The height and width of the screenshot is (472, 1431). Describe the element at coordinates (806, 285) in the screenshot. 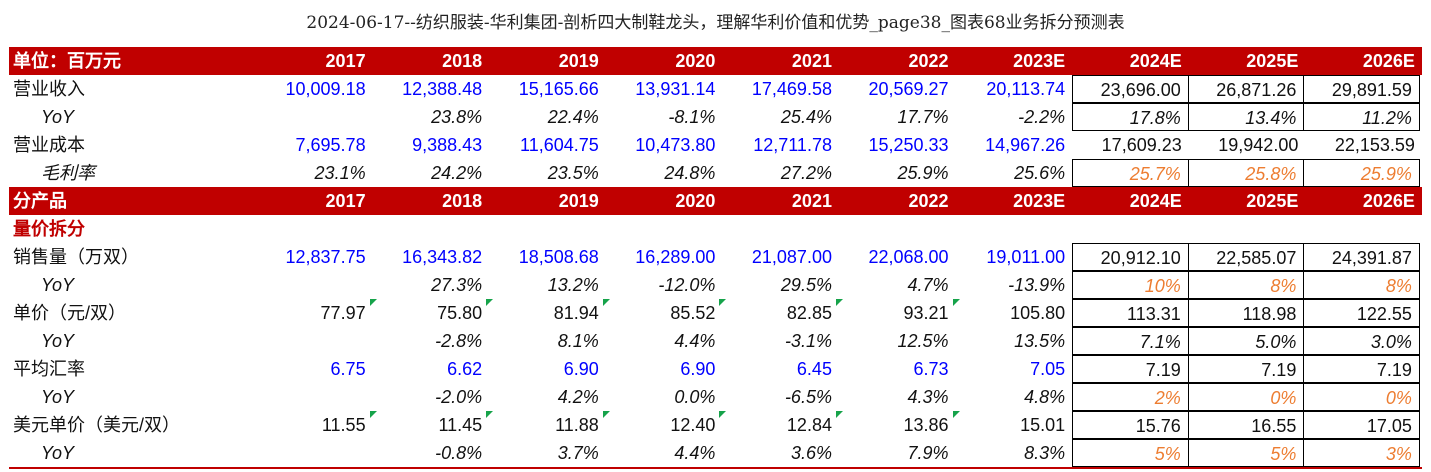

I see `table-cell: 29.5%` at that location.